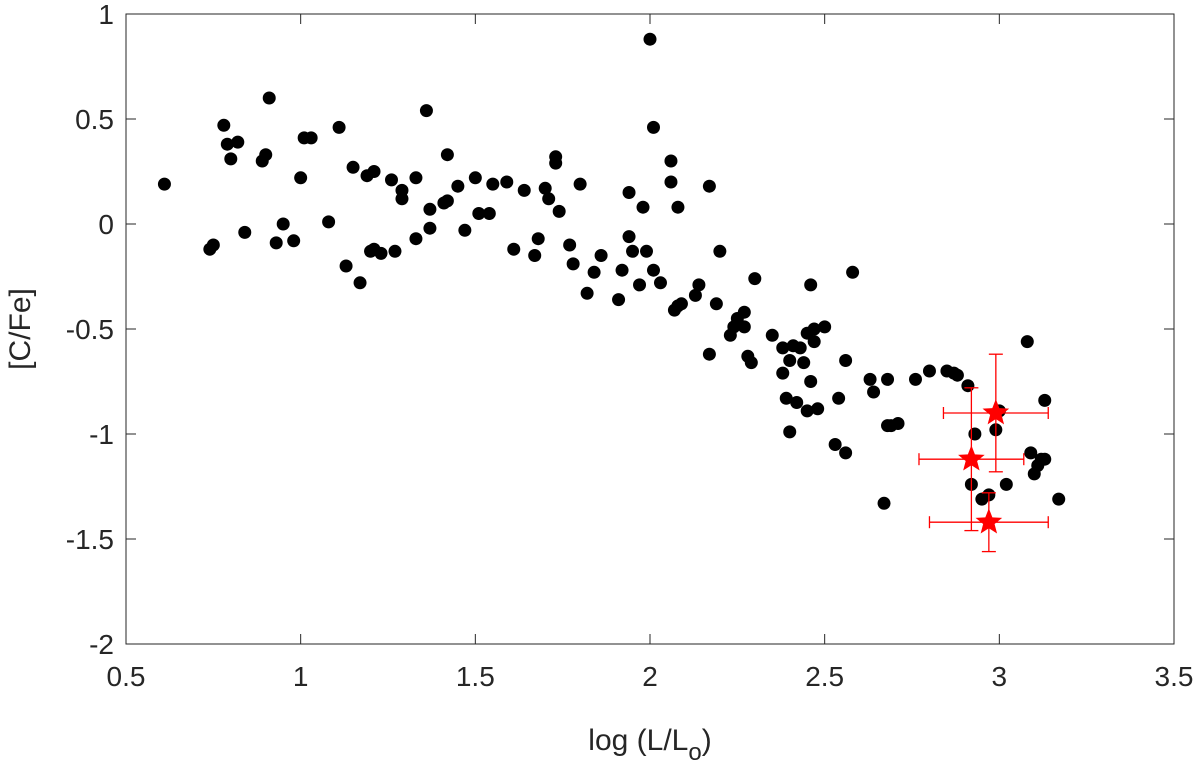  Describe the element at coordinates (694, 752) in the screenshot. I see `x-axis-title-subscript: o` at that location.